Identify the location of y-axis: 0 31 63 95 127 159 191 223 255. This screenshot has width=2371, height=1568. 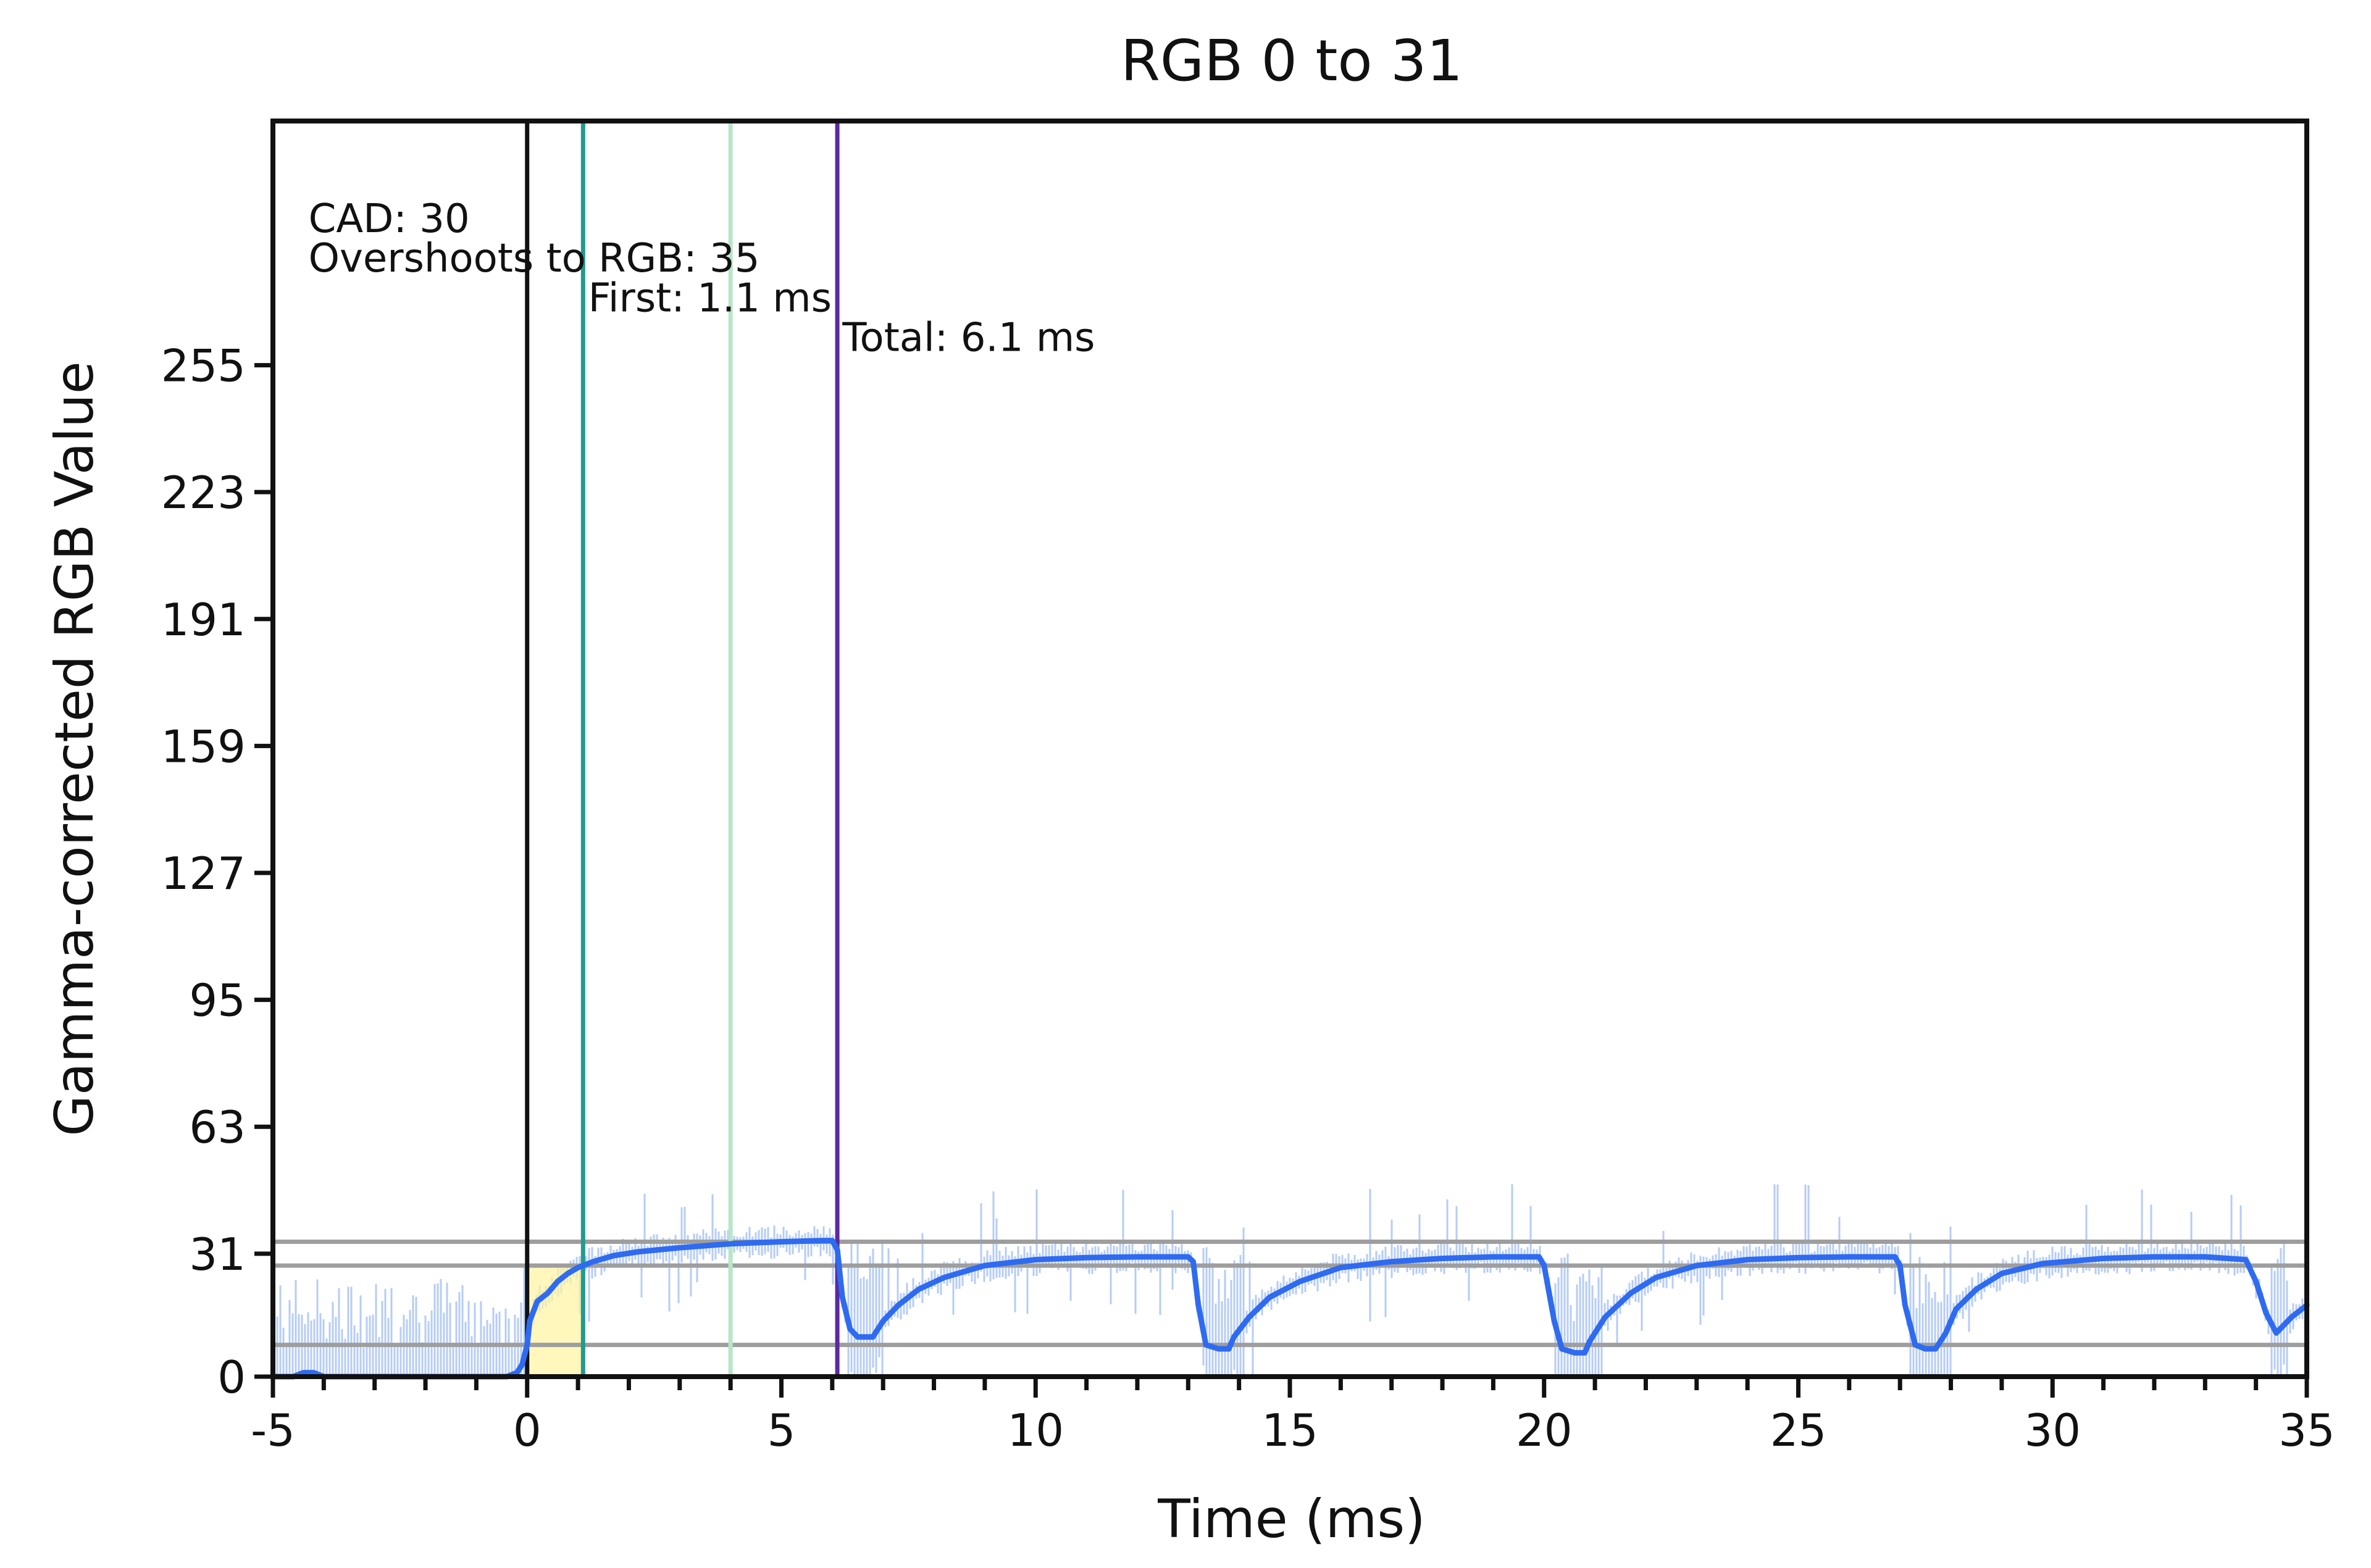
(217, 872).